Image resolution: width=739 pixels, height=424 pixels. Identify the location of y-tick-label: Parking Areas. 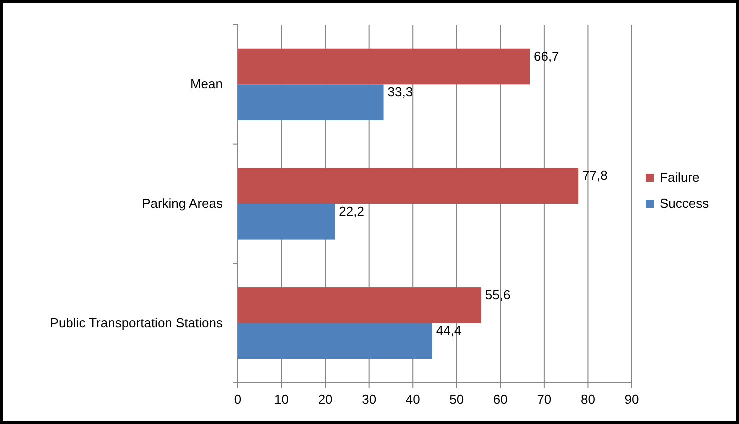
(183, 203).